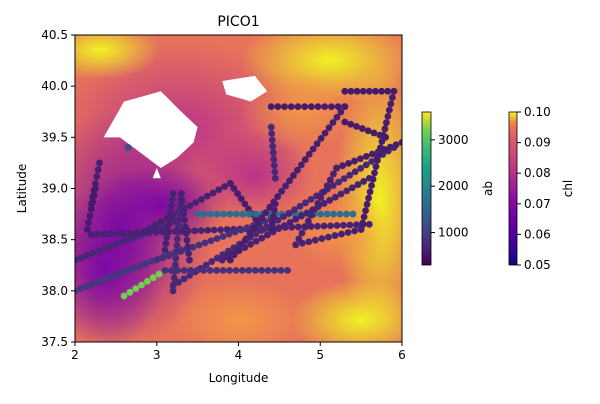 The width and height of the screenshot is (600, 404). Describe the element at coordinates (54, 137) in the screenshot. I see `y-tick-label: 39.5` at that location.